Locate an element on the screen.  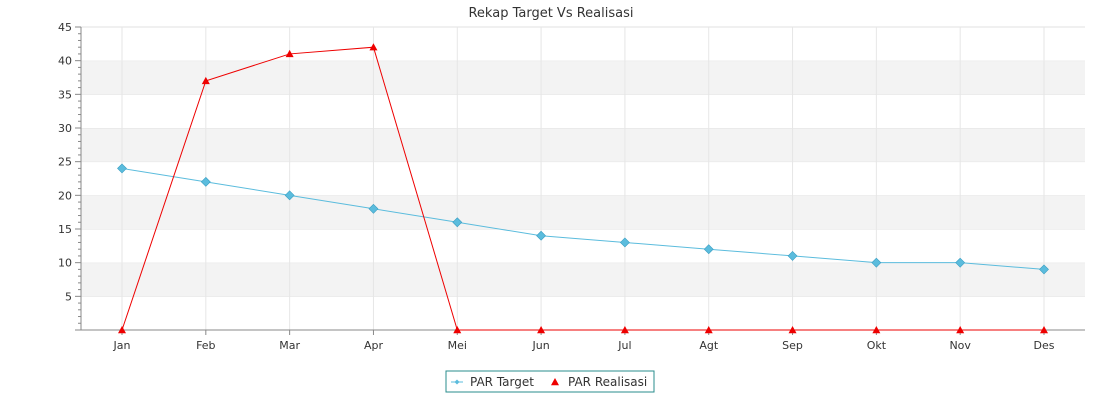
y-tick-label: 5 is located at coordinates (68, 296).